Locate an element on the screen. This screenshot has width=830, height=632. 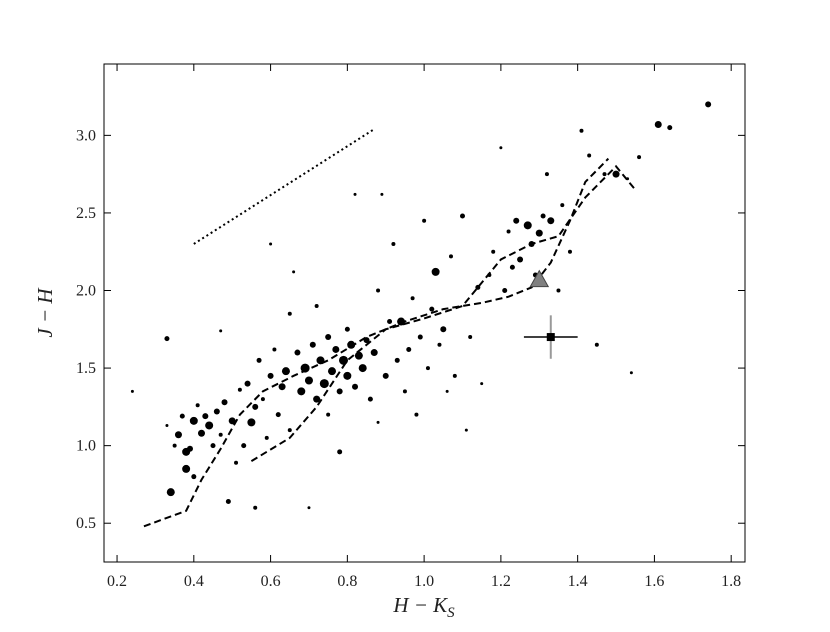
y-tick-label: 2.5 is located at coordinates (86, 213).